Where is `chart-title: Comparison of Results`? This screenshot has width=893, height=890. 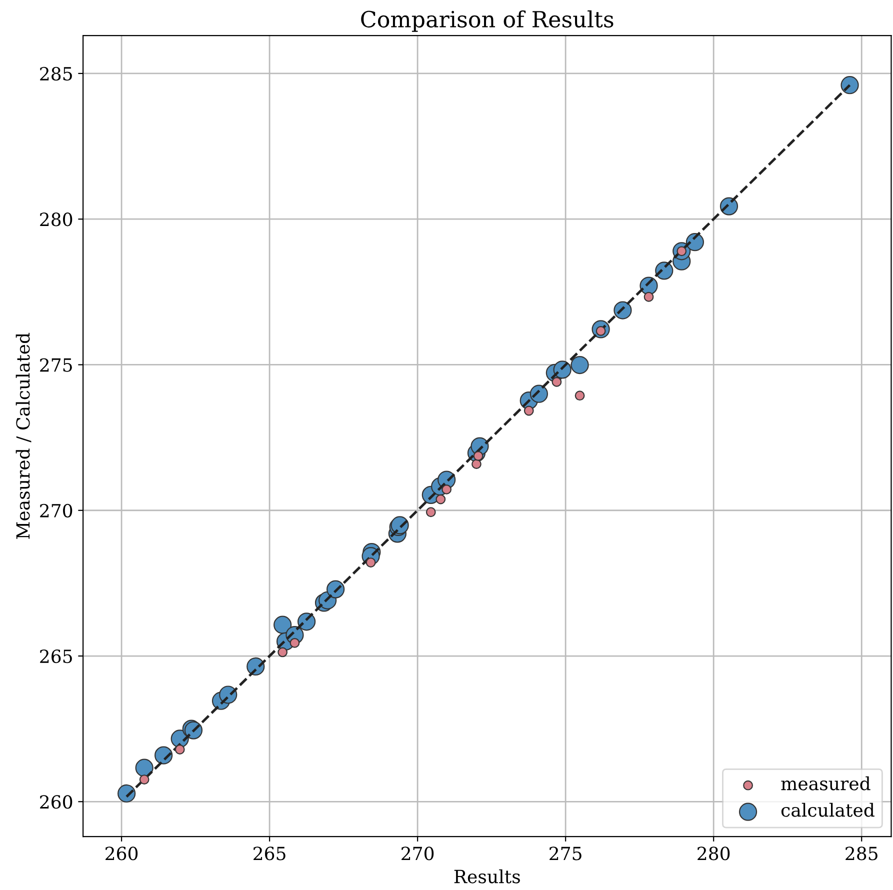 chart-title: Comparison of Results is located at coordinates (487, 21).